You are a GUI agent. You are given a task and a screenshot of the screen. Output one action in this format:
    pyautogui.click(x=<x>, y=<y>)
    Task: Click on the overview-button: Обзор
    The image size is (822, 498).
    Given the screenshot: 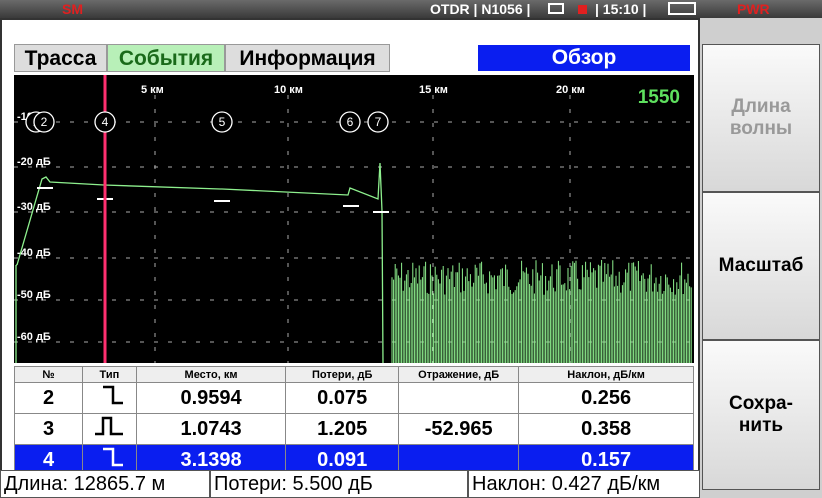 What is the action you would take?
    pyautogui.click(x=584, y=58)
    